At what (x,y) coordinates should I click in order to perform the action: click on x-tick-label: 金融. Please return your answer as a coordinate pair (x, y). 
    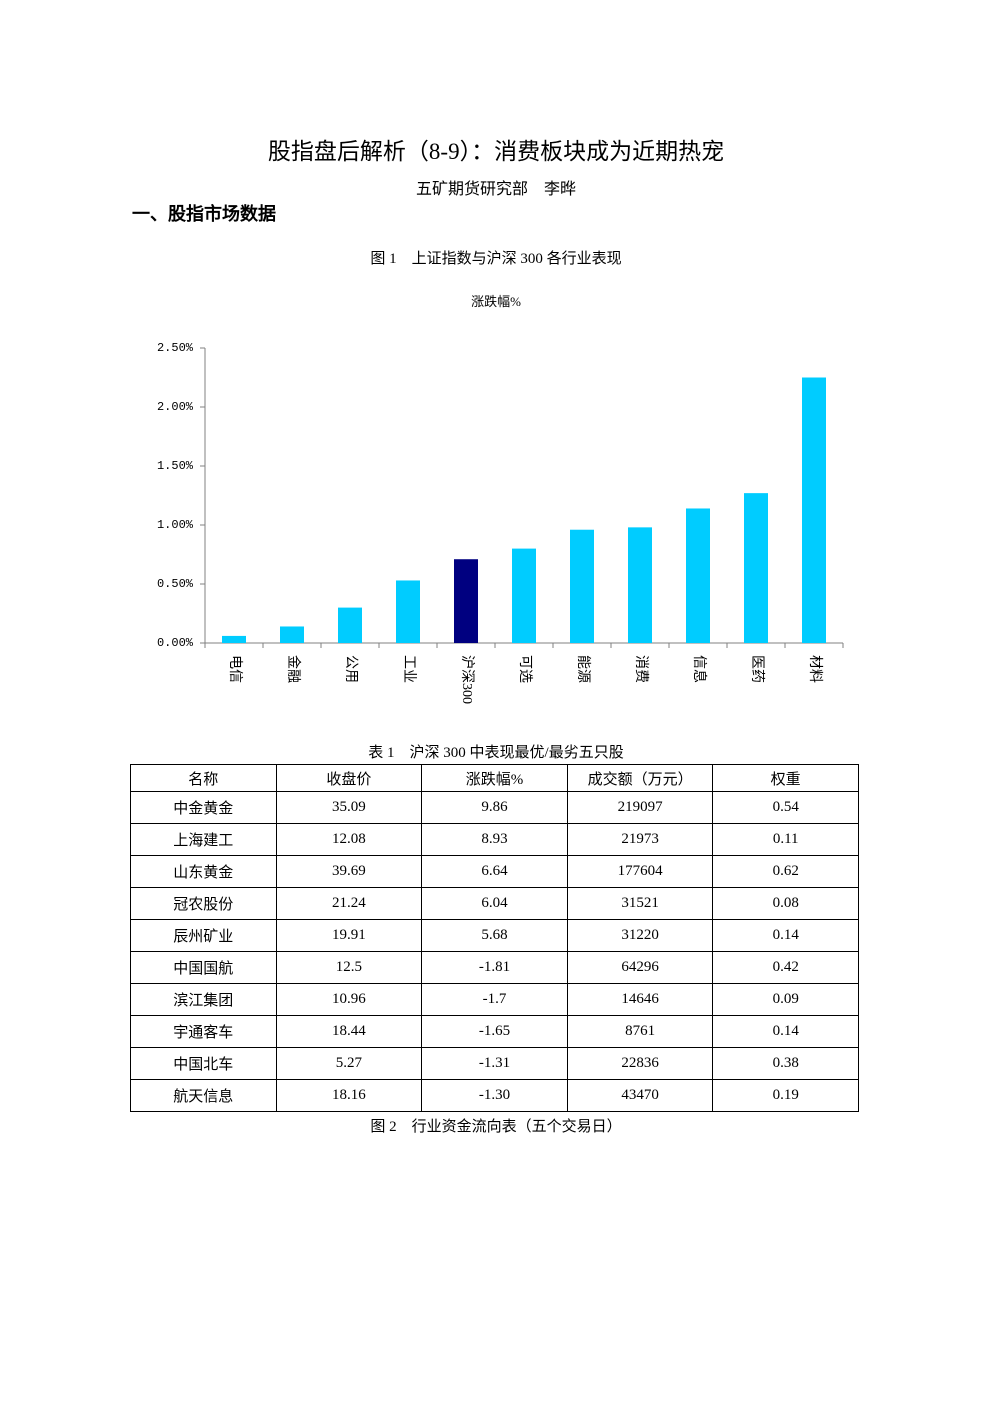
    Looking at the image, I should click on (293, 669).